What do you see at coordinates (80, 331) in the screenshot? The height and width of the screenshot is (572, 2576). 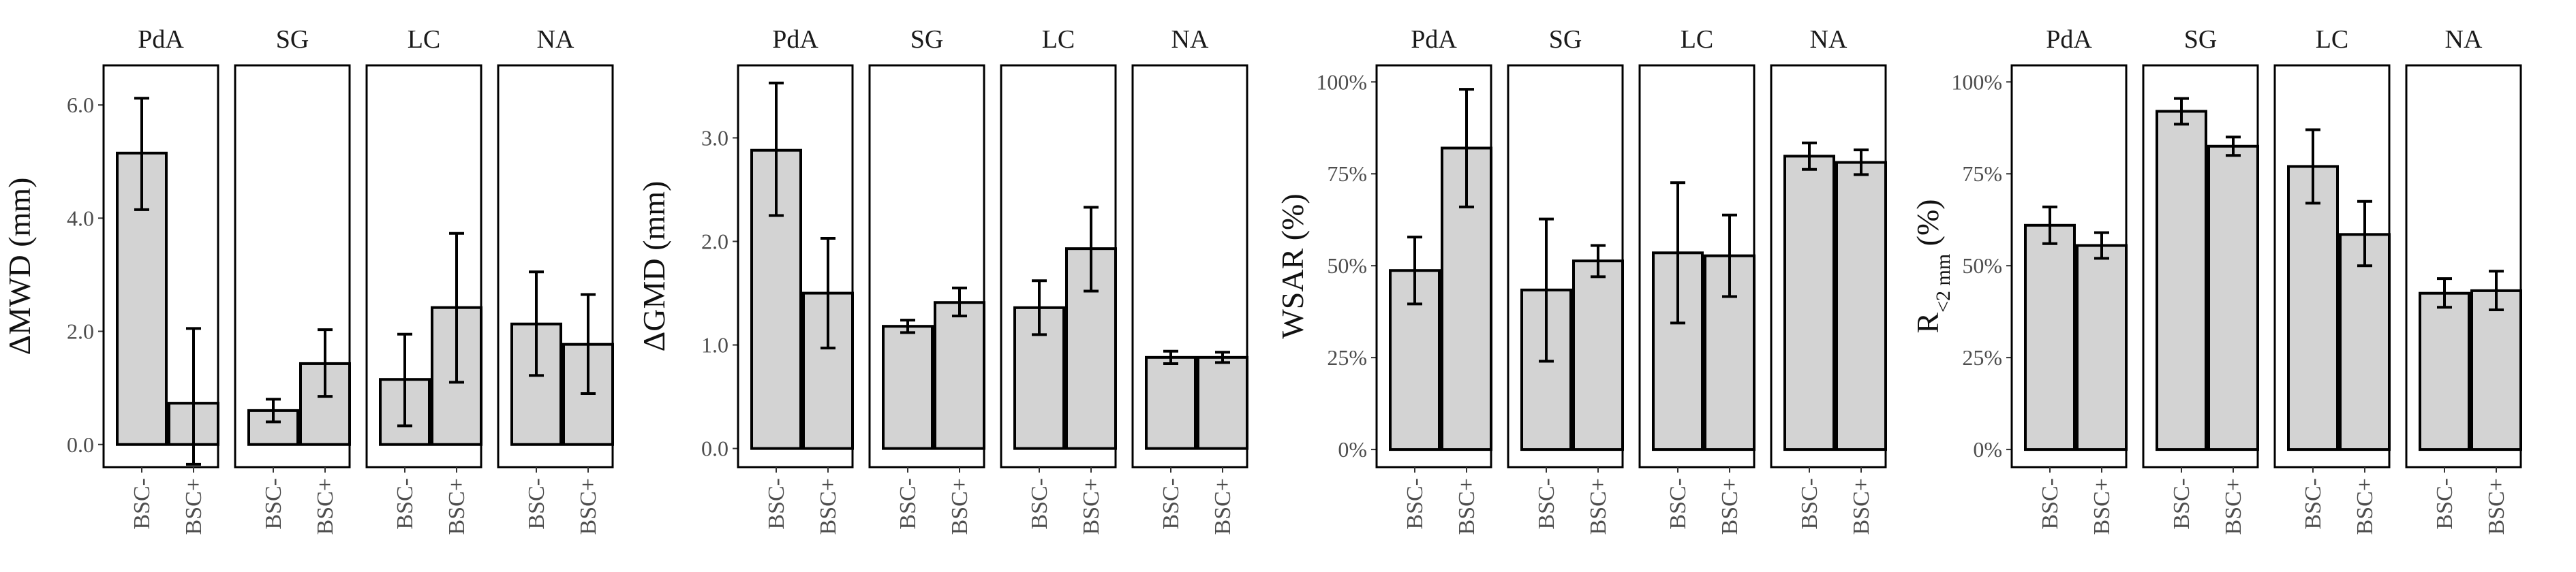 I see `y-tick-label: 2.0` at bounding box center [80, 331].